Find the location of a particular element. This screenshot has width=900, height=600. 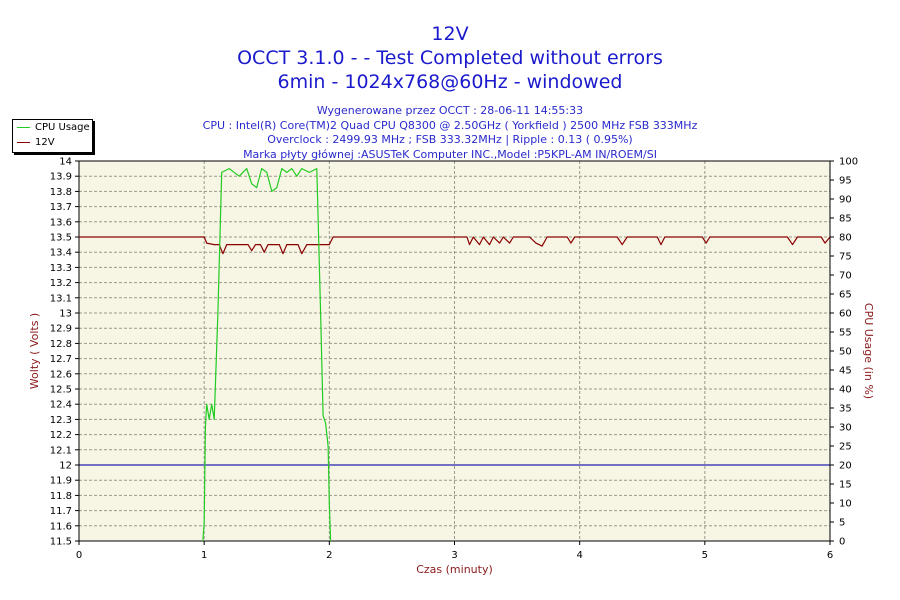

y-left-tick-label: 11.6 is located at coordinates (61, 526).